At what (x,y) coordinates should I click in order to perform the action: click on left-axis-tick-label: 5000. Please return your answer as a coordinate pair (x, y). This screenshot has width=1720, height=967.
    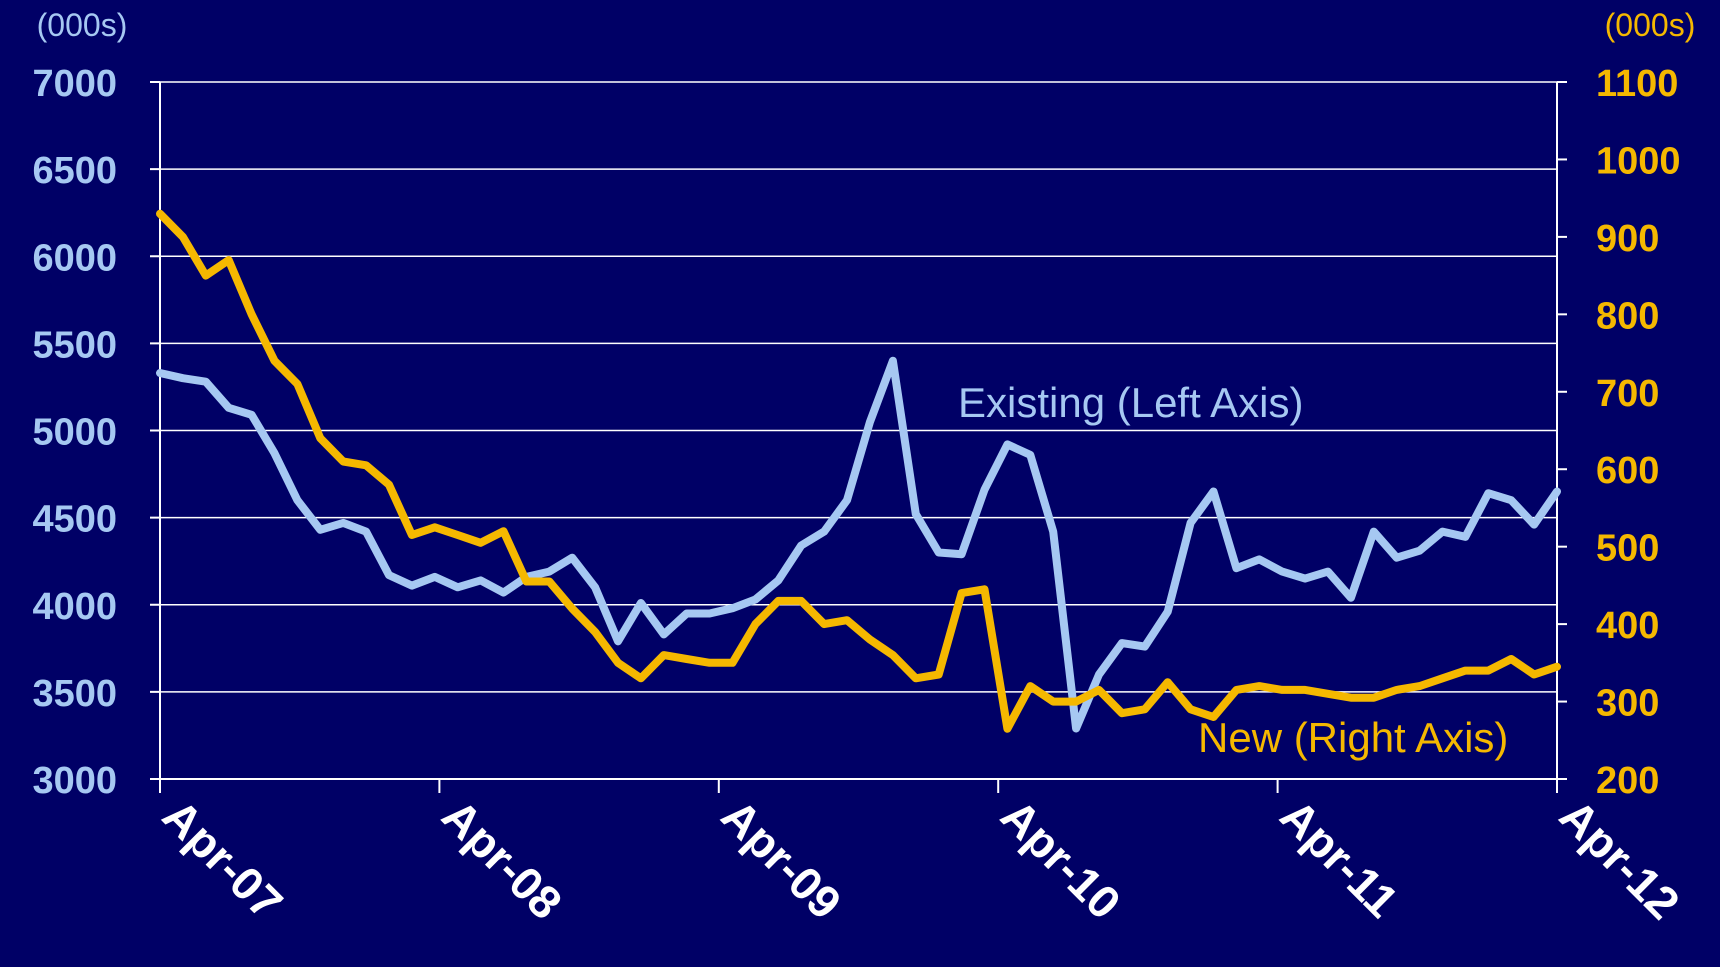
    Looking at the image, I should click on (74, 433).